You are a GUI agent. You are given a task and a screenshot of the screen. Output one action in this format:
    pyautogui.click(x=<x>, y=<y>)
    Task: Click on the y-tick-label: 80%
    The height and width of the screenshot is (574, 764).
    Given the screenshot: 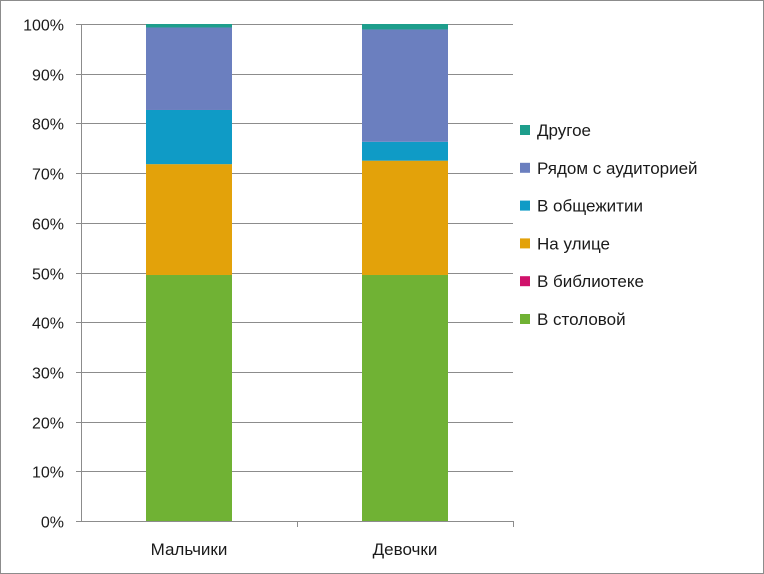 What is the action you would take?
    pyautogui.click(x=48, y=125)
    